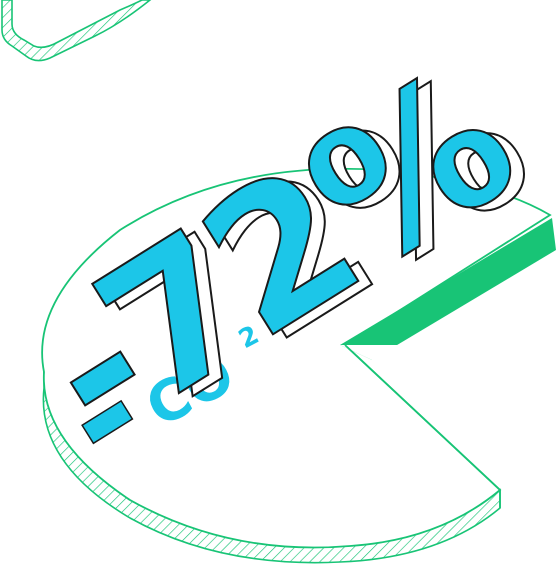 The height and width of the screenshot is (572, 556). What do you see at coordinates (448, 358) in the screenshot?
I see `pie-slice-small-face` at bounding box center [448, 358].